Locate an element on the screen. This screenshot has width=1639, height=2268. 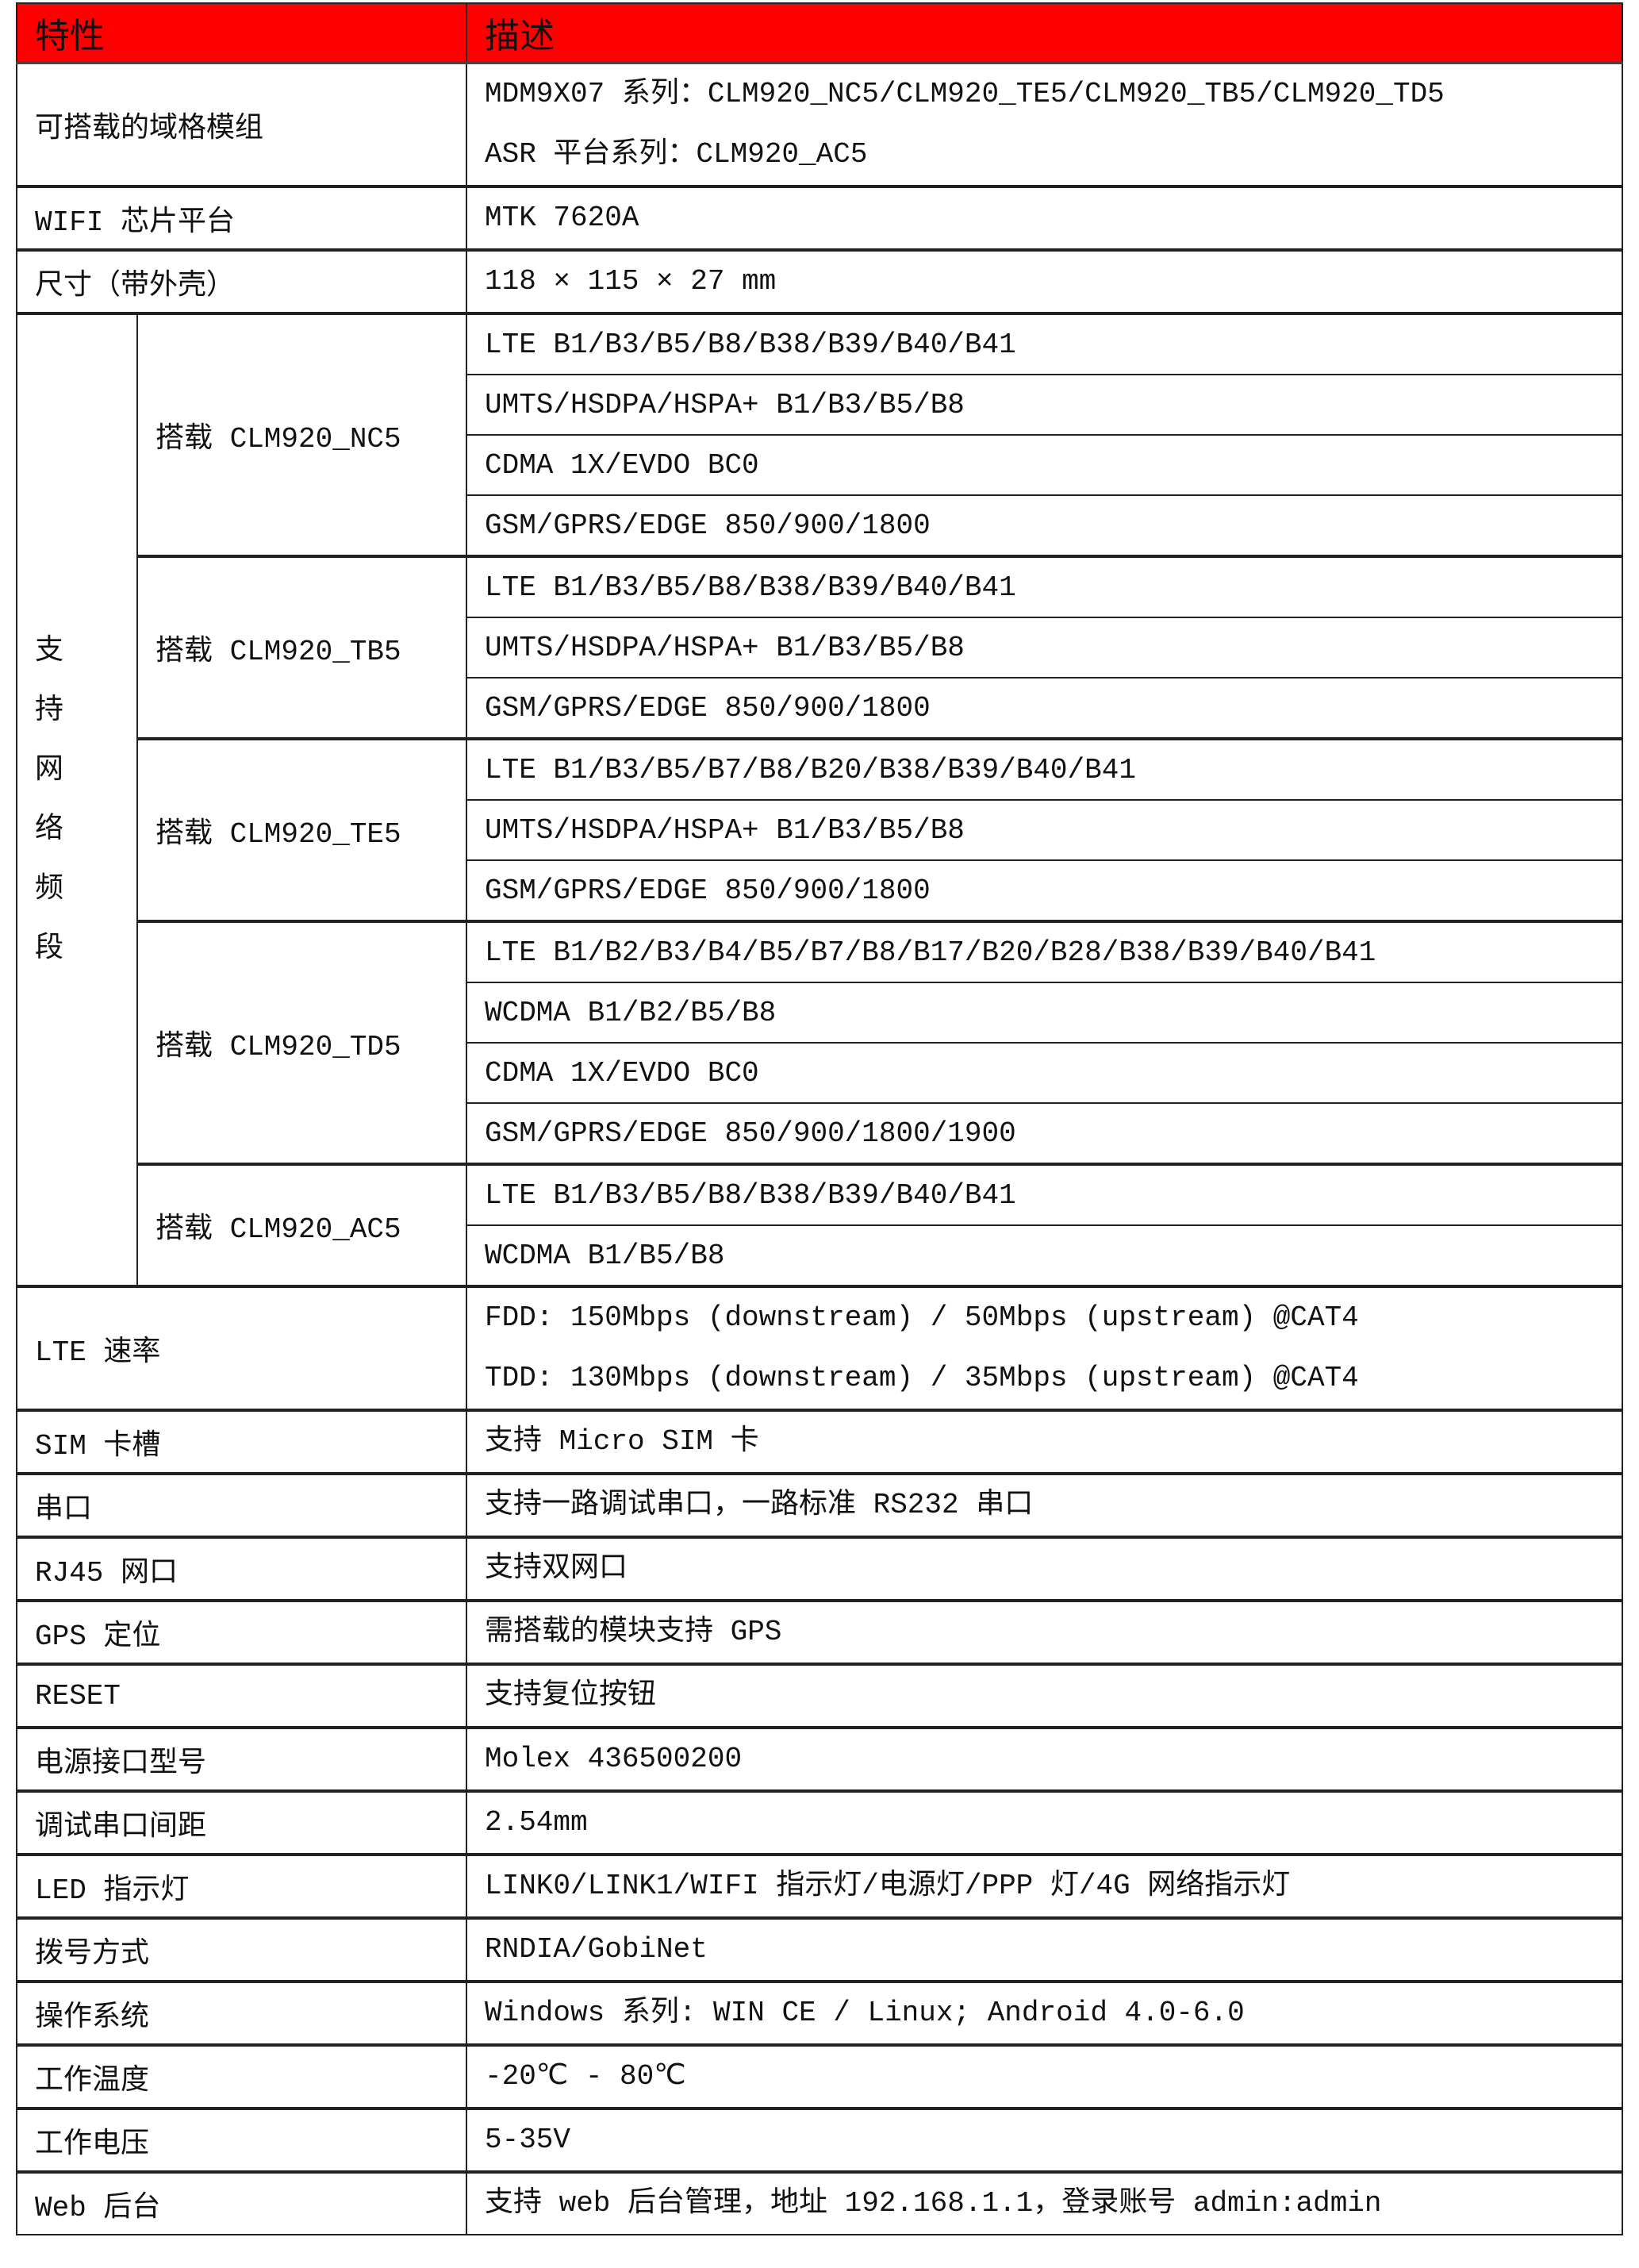
band-value: WCDMA B1/B5/B8 is located at coordinates (1044, 1255).